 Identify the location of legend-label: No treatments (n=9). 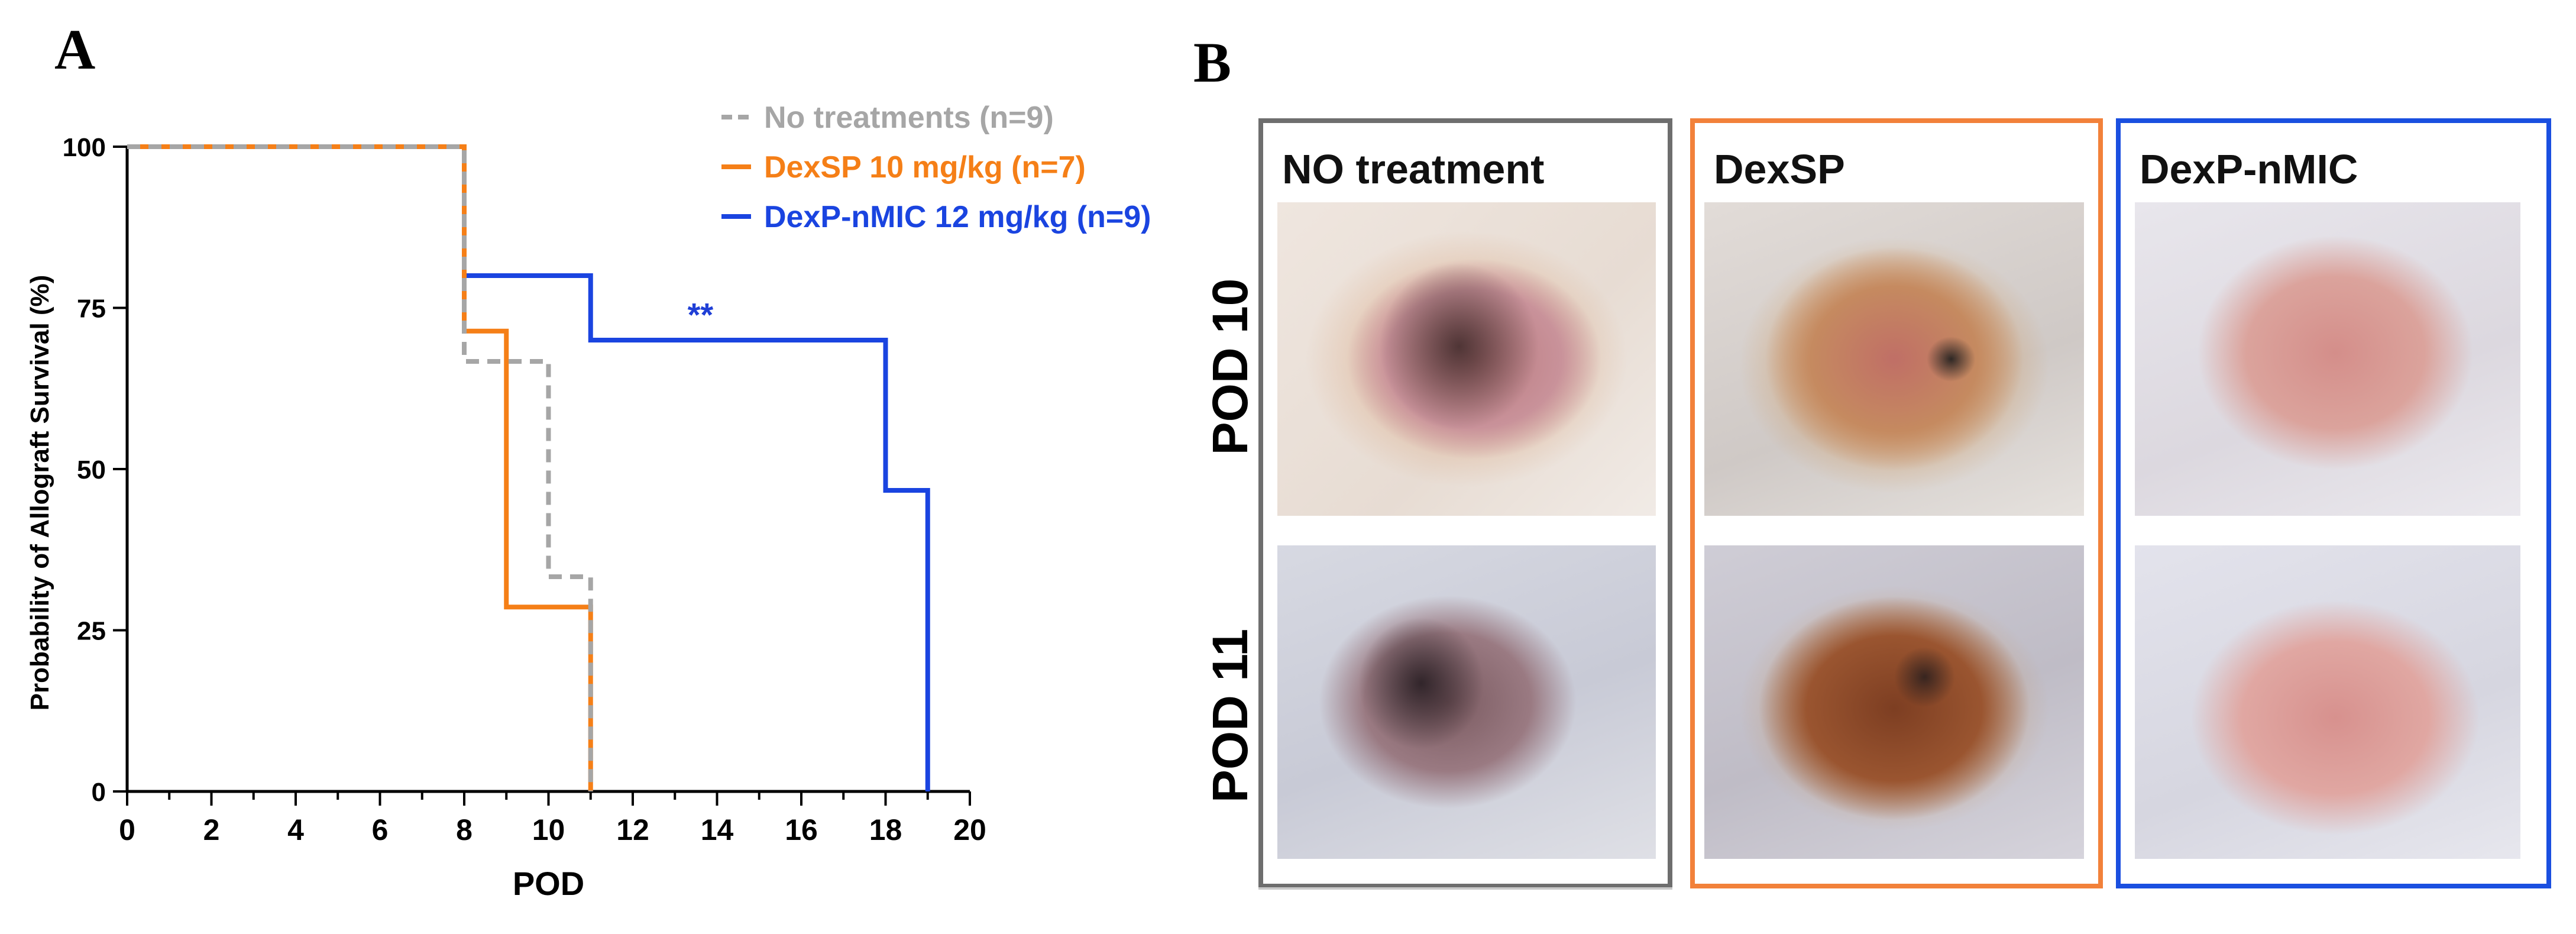
(909, 118).